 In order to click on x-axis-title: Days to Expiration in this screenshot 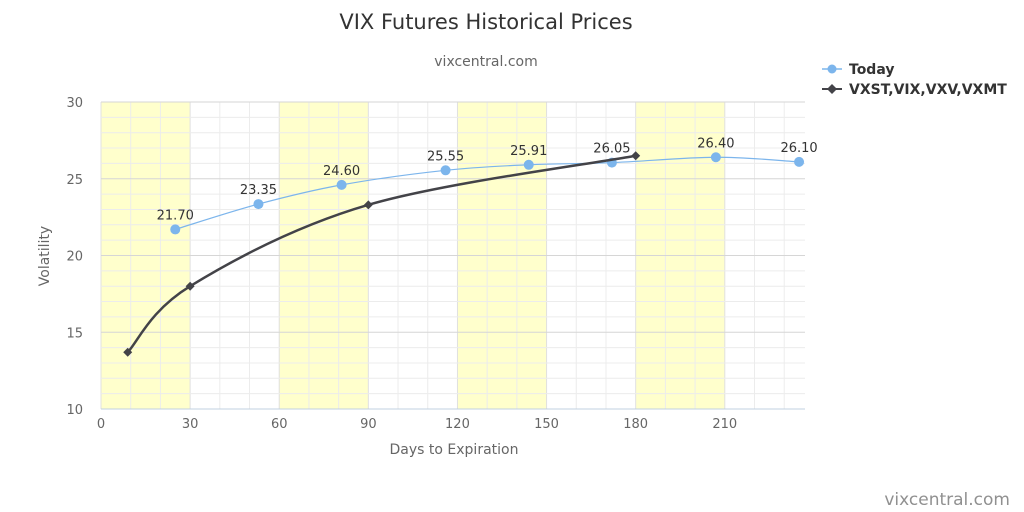, I will do `click(454, 450)`.